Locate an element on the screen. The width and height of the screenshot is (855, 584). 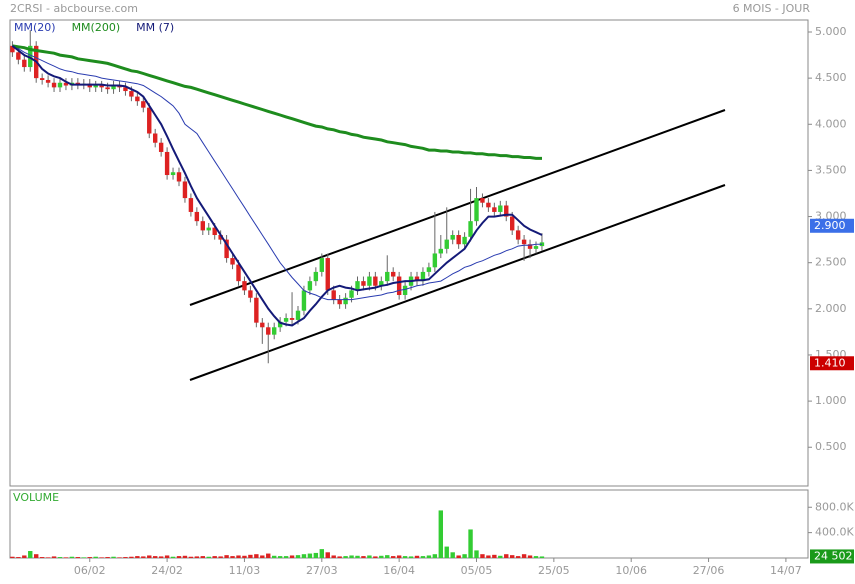
moving-average-line is located at coordinates (277, 102).